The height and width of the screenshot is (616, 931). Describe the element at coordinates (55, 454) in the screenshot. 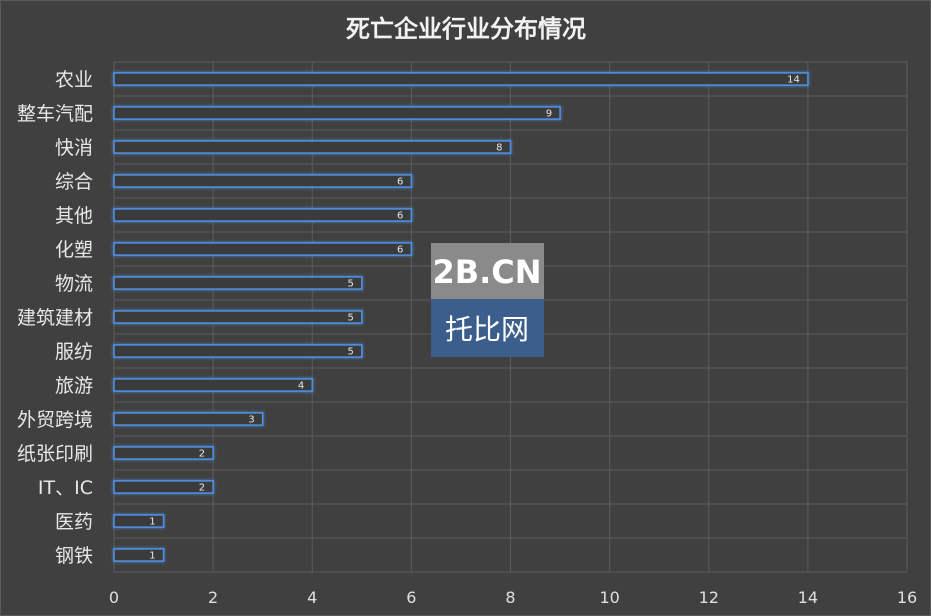

I see `category-label: 纸张印刷` at that location.